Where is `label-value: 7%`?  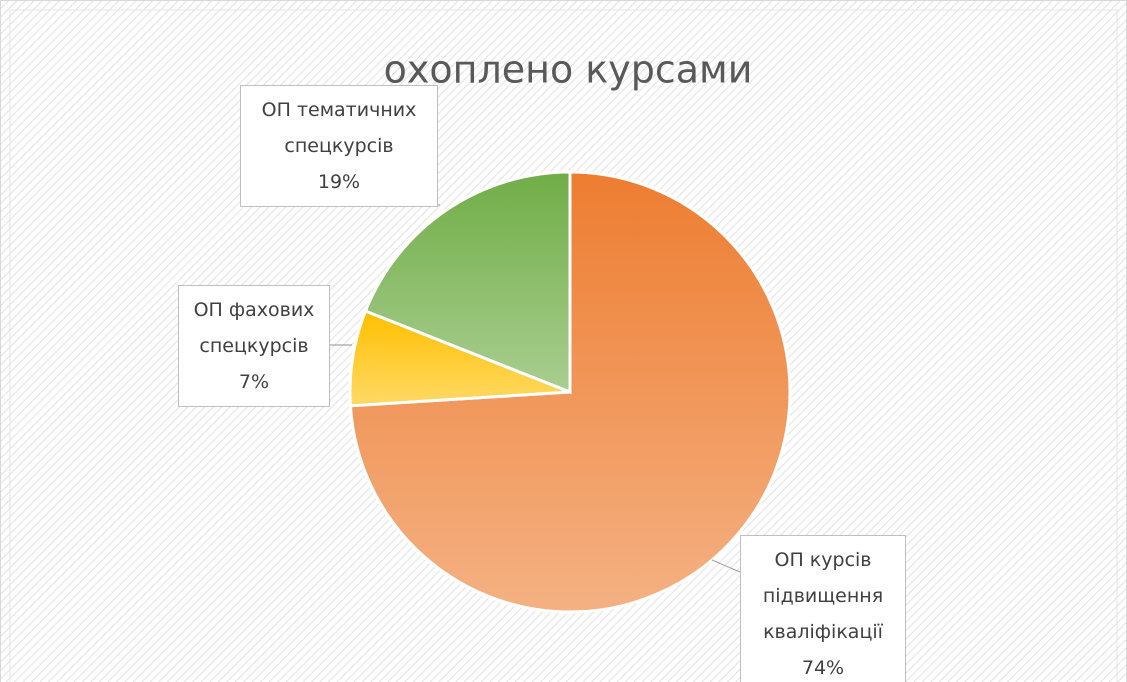 label-value: 7% is located at coordinates (254, 382).